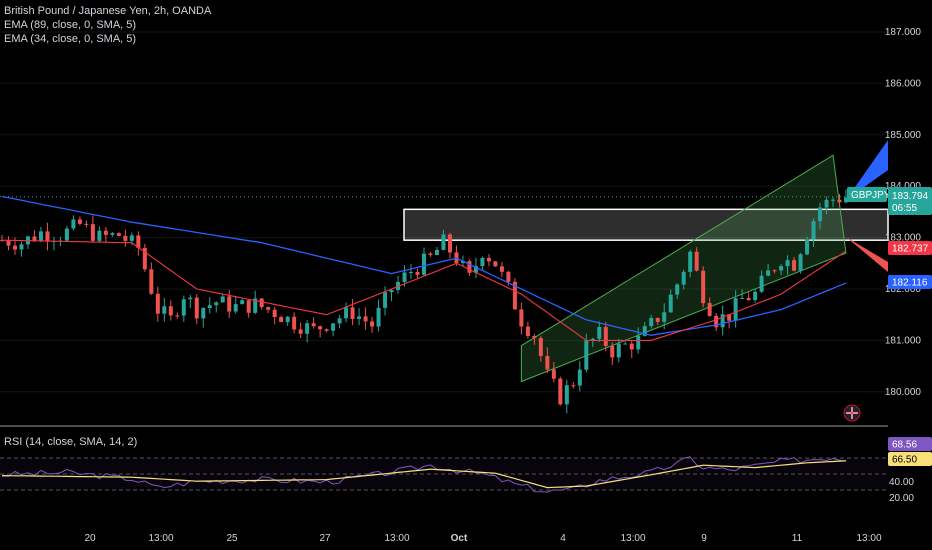 The width and height of the screenshot is (932, 550). What do you see at coordinates (852, 413) in the screenshot?
I see `flag-icon` at bounding box center [852, 413].